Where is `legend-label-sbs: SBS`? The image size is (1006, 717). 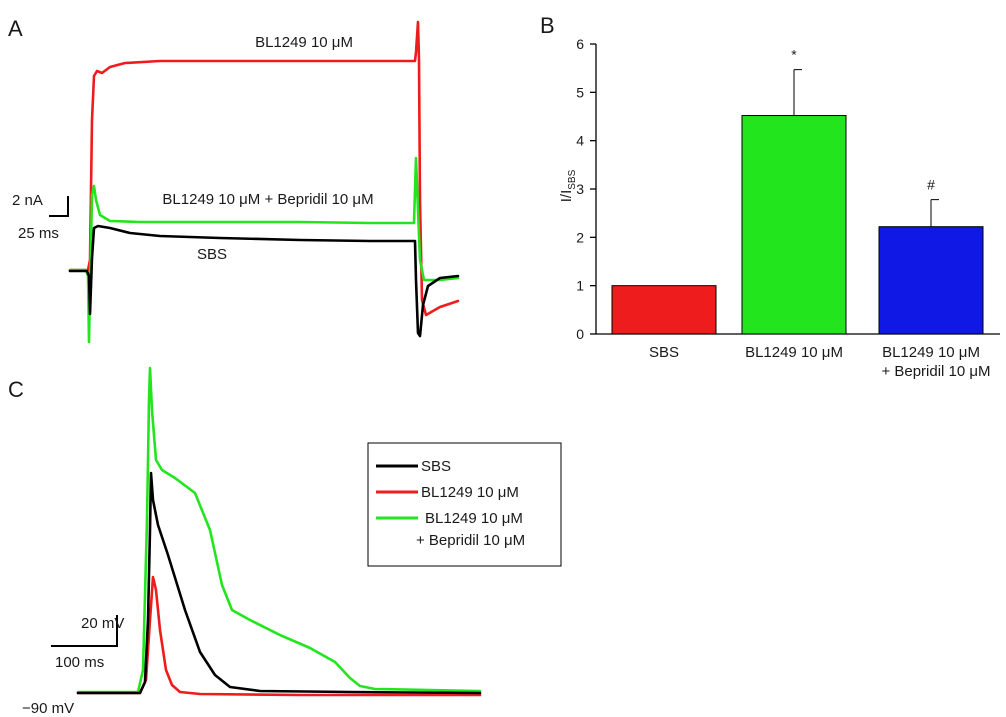
legend-label-sbs: SBS is located at coordinates (436, 466).